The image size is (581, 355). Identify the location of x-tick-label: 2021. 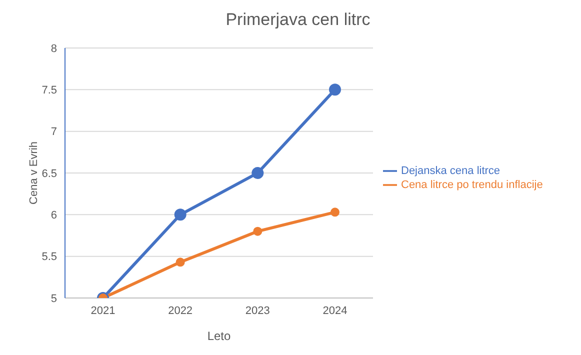
(103, 310).